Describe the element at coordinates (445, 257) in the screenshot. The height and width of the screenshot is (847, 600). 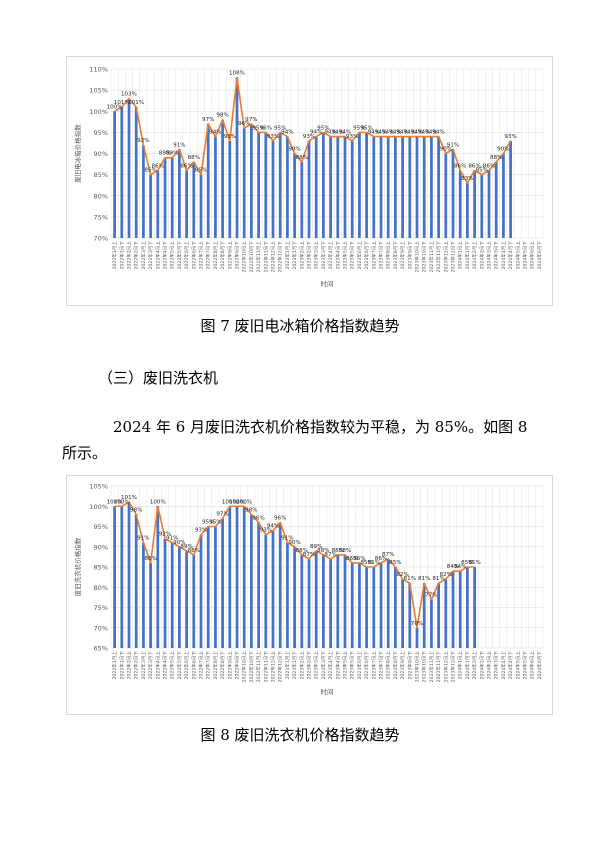
I see `x-tick-label: 2023年12月上` at that location.